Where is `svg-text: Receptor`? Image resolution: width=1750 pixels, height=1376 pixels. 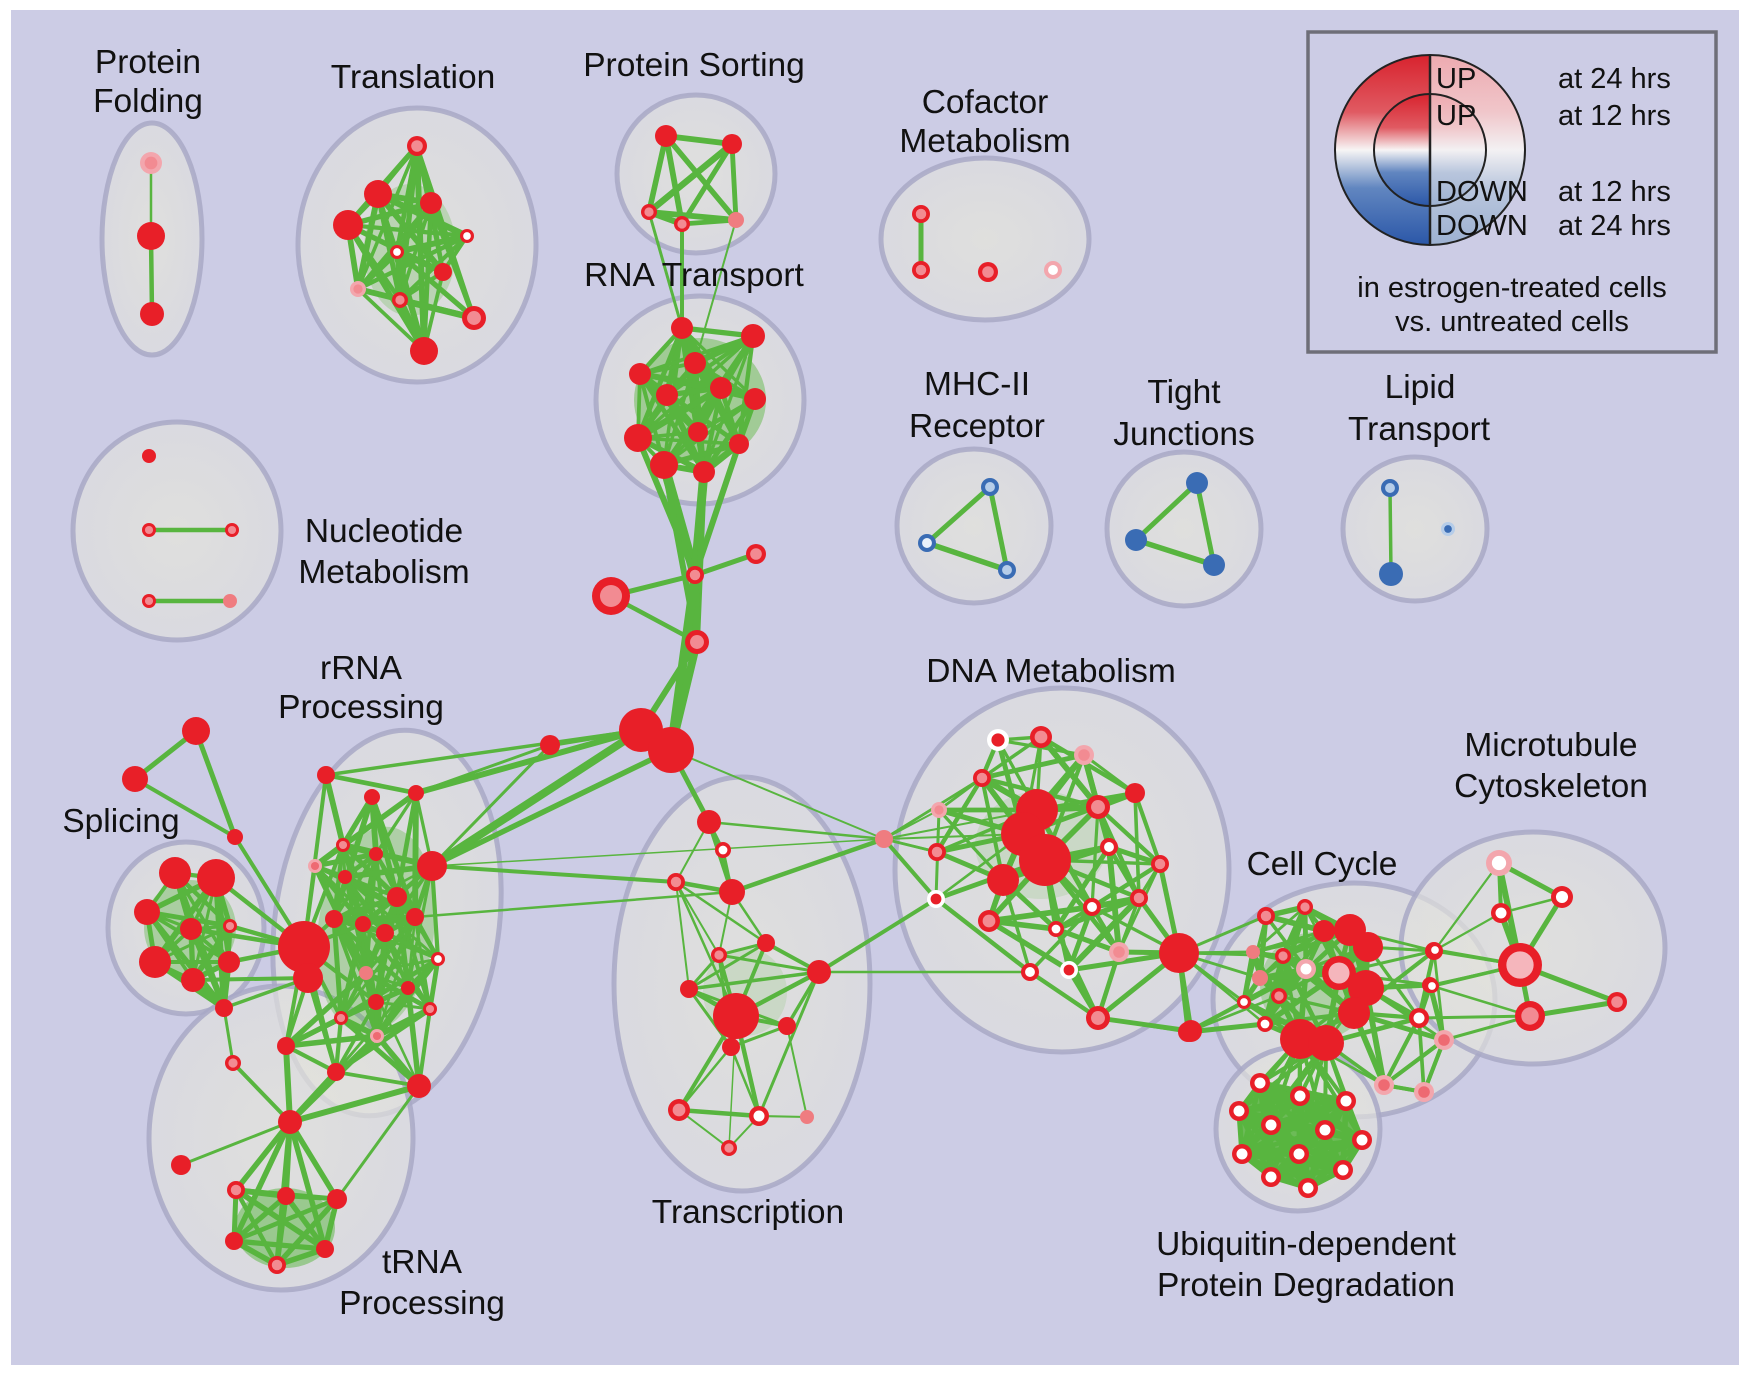
svg-text: Receptor is located at coordinates (977, 426).